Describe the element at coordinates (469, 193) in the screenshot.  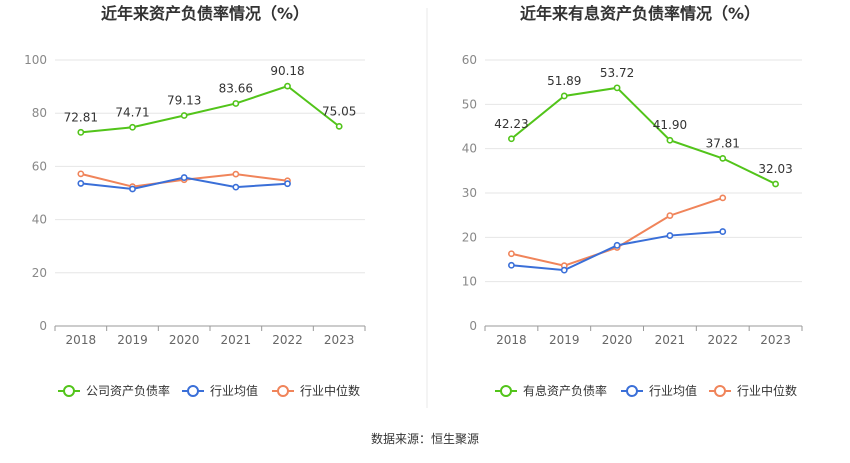
I see `y-tick-label: 30` at that location.